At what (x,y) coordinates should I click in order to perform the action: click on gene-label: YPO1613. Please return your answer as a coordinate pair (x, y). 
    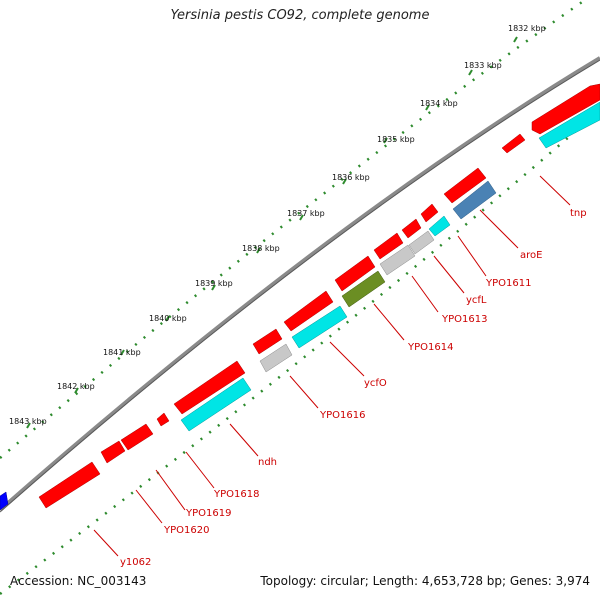
    Looking at the image, I should click on (464, 319).